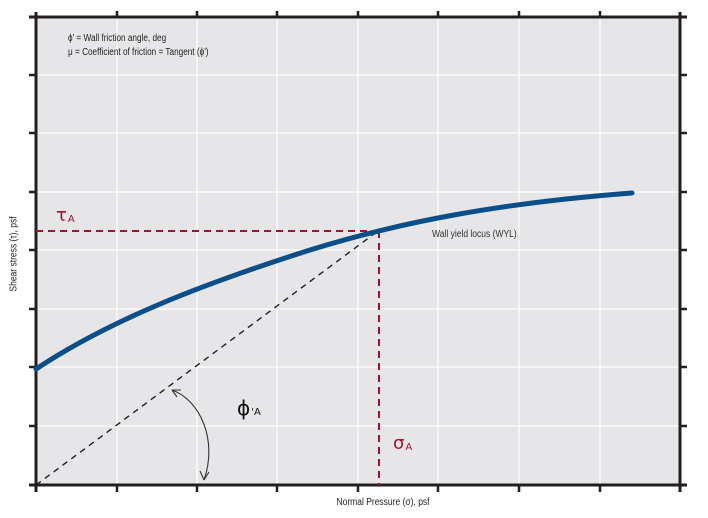 This screenshot has height=518, width=708. I want to click on y-axis-label: Shear stress (τ), psf, so click(14, 254).